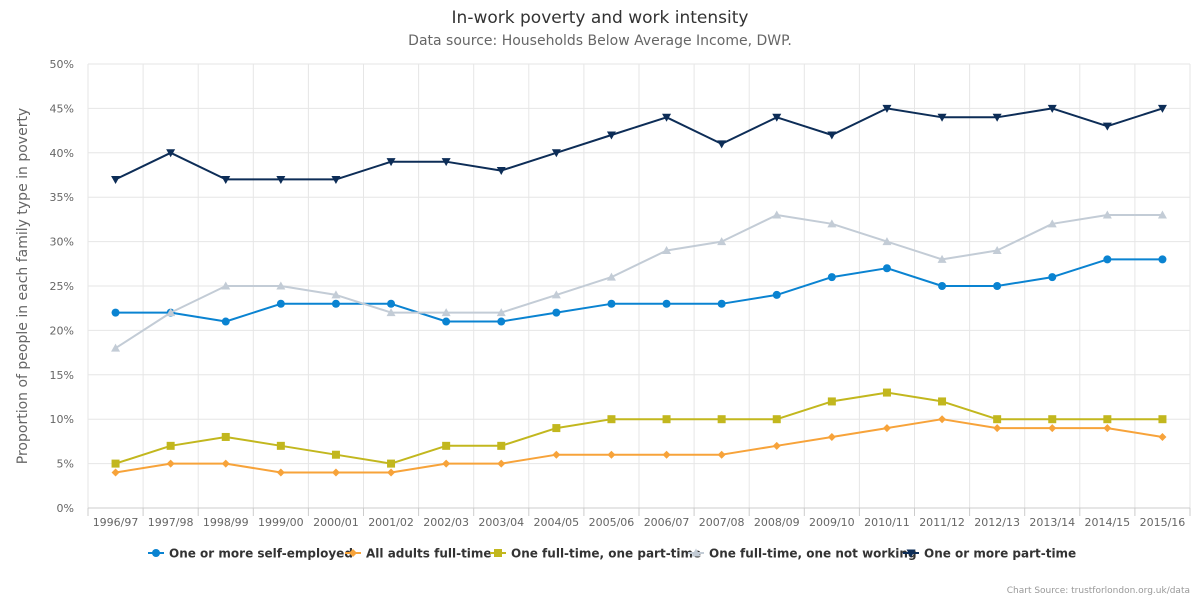 This screenshot has height=600, width=1200. What do you see at coordinates (429, 554) in the screenshot?
I see `legend-item-label: All adults full-time` at bounding box center [429, 554].